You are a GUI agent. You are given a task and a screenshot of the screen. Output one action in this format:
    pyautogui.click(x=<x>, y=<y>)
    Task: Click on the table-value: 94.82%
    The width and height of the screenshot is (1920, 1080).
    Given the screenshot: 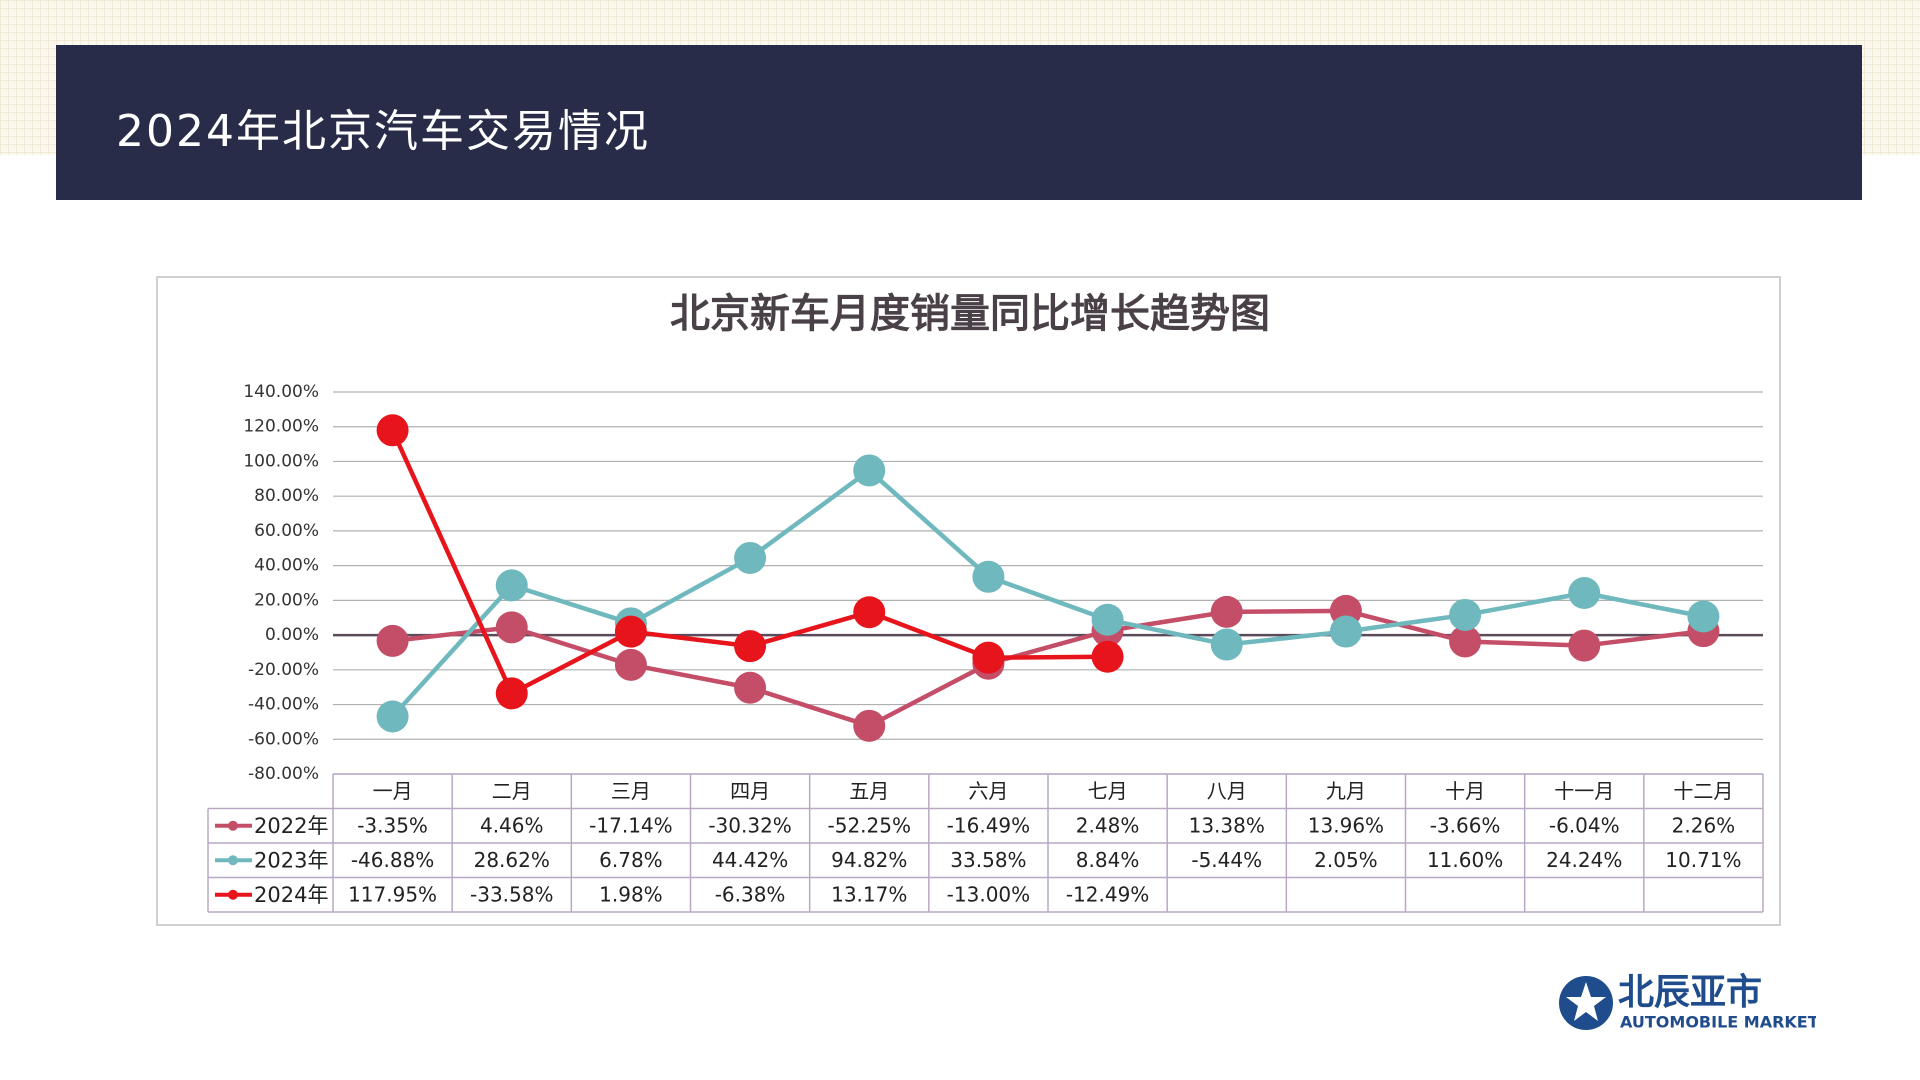 What is the action you would take?
    pyautogui.click(x=869, y=860)
    